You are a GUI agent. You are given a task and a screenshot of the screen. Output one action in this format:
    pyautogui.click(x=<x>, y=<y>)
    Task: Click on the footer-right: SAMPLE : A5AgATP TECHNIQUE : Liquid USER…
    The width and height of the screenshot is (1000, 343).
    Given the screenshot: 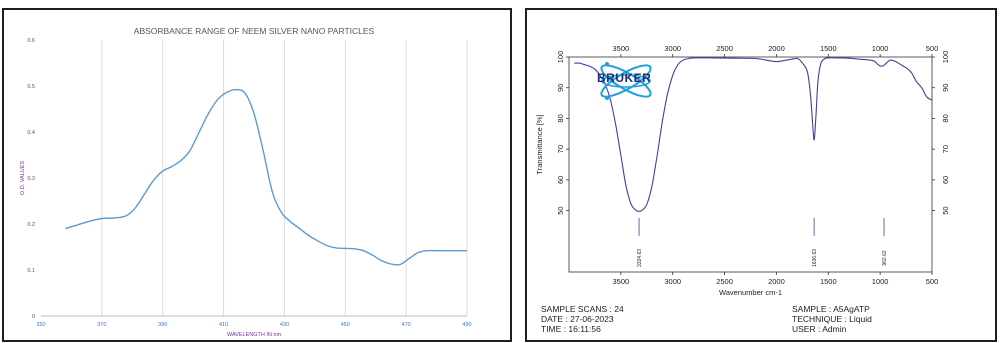 What is the action you would take?
    pyautogui.click(x=832, y=319)
    